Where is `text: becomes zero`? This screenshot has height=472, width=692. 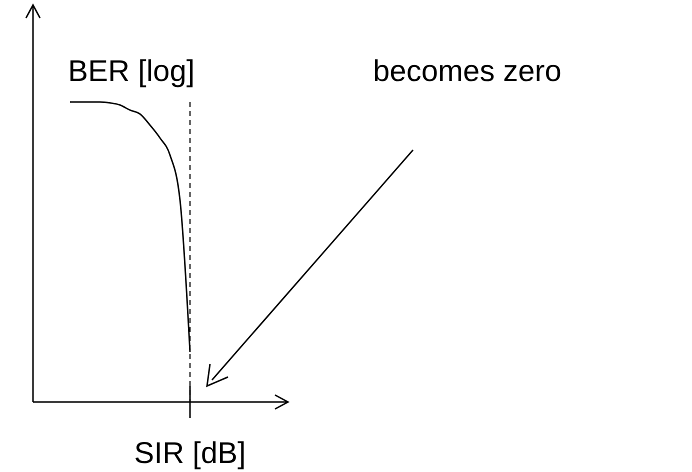
text: becomes zero is located at coordinates (467, 71).